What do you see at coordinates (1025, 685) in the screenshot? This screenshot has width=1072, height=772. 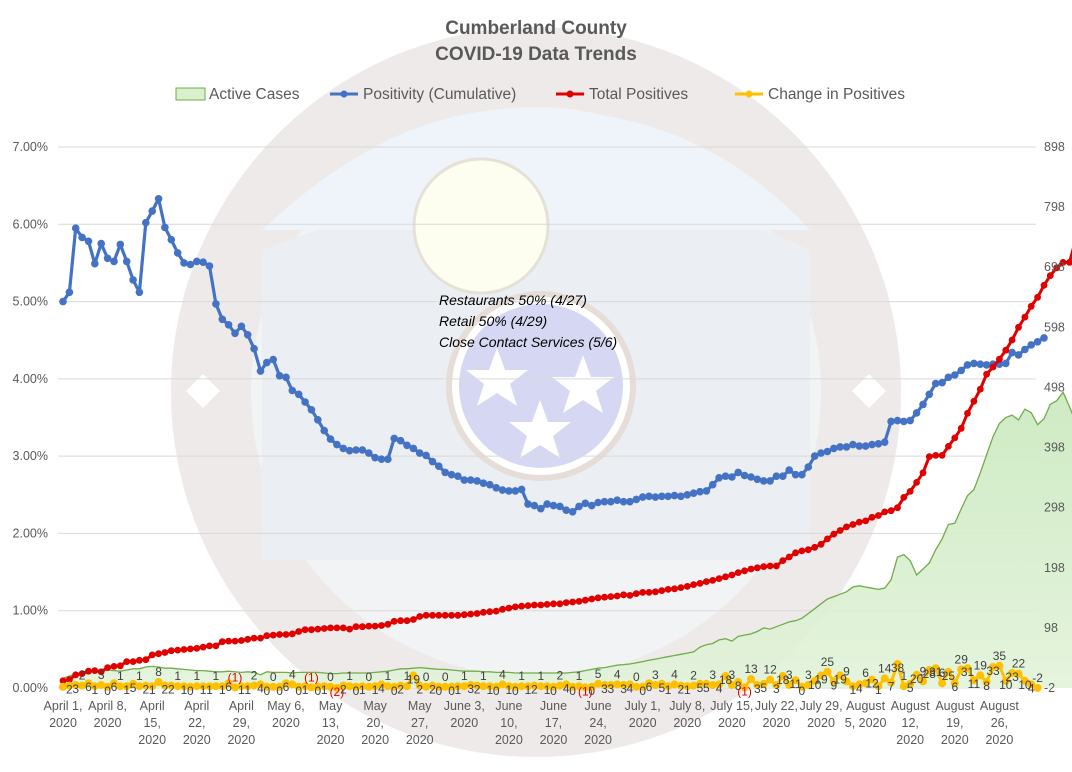 I see `change-data-label: 10` at bounding box center [1025, 685].